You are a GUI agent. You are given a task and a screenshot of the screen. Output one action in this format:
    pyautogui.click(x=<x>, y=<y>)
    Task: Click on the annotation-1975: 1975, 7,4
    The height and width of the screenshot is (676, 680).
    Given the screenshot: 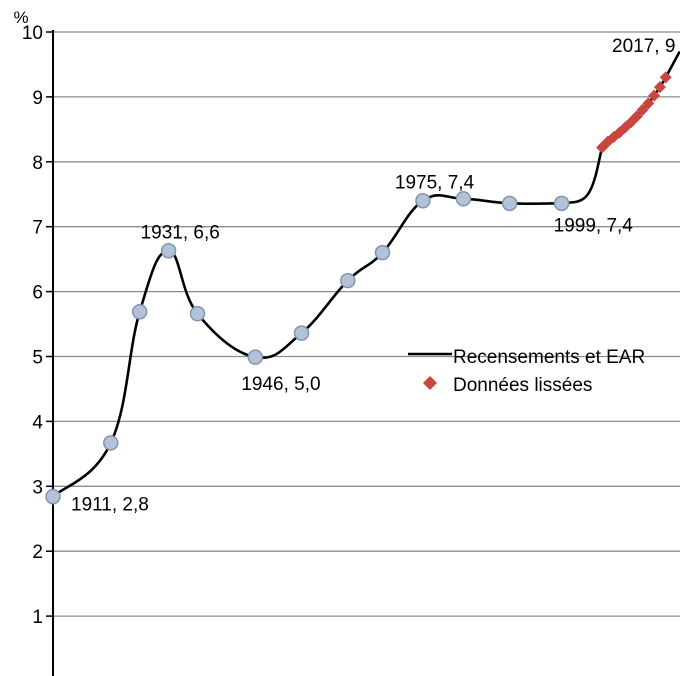 What is the action you would take?
    pyautogui.click(x=435, y=183)
    